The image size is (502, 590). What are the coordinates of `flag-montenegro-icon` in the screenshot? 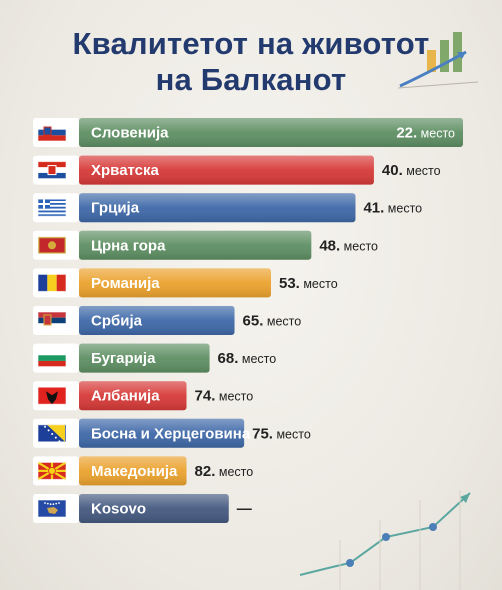 It's located at (52, 245).